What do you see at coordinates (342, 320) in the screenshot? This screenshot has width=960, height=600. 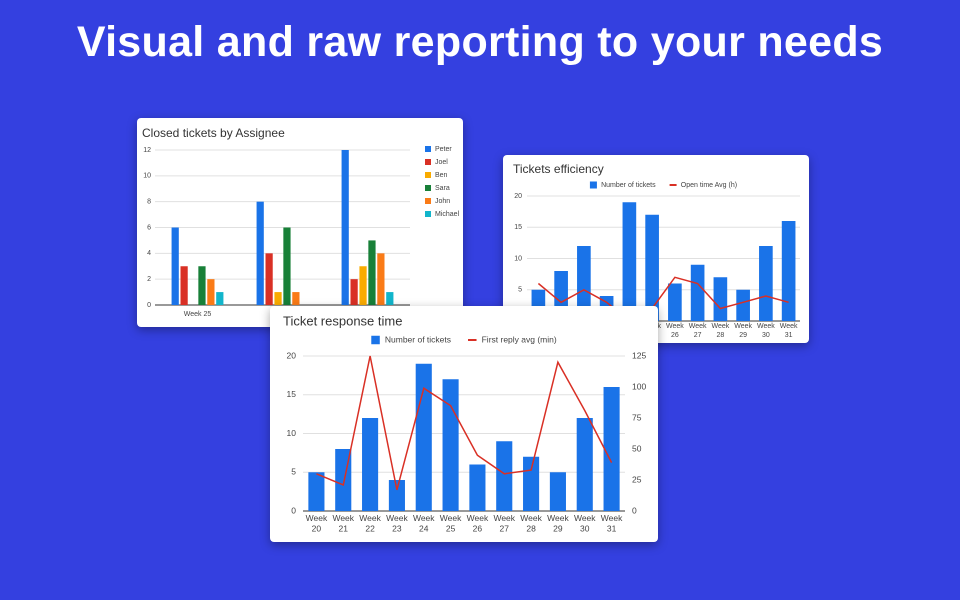 I see `chart-title: Ticket response time` at bounding box center [342, 320].